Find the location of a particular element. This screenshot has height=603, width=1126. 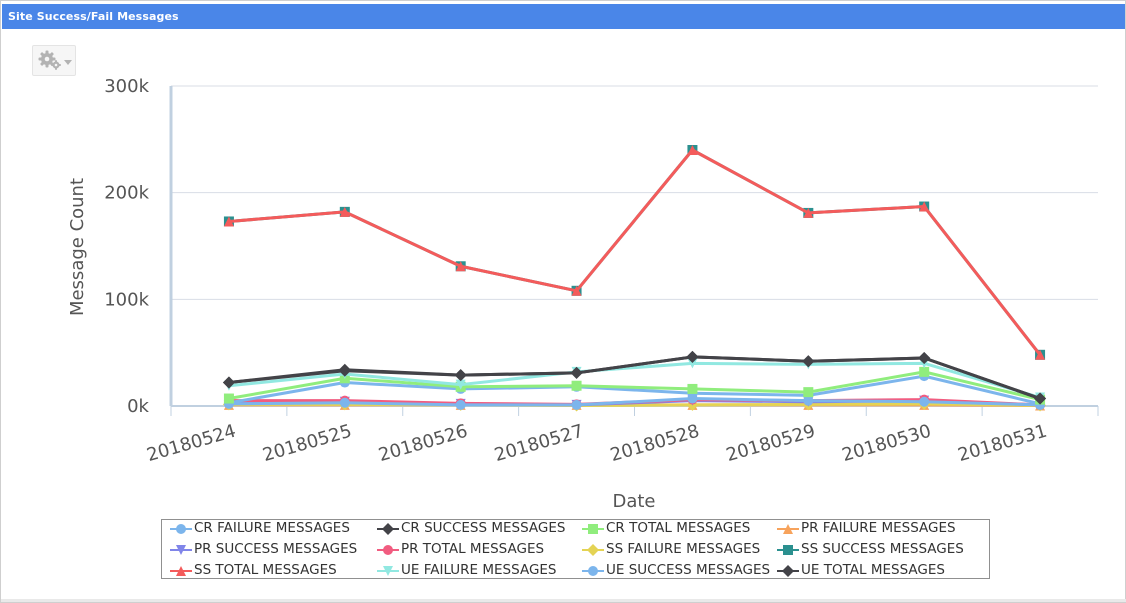

panel-title: Site Success/Fail Messages is located at coordinates (93, 16).